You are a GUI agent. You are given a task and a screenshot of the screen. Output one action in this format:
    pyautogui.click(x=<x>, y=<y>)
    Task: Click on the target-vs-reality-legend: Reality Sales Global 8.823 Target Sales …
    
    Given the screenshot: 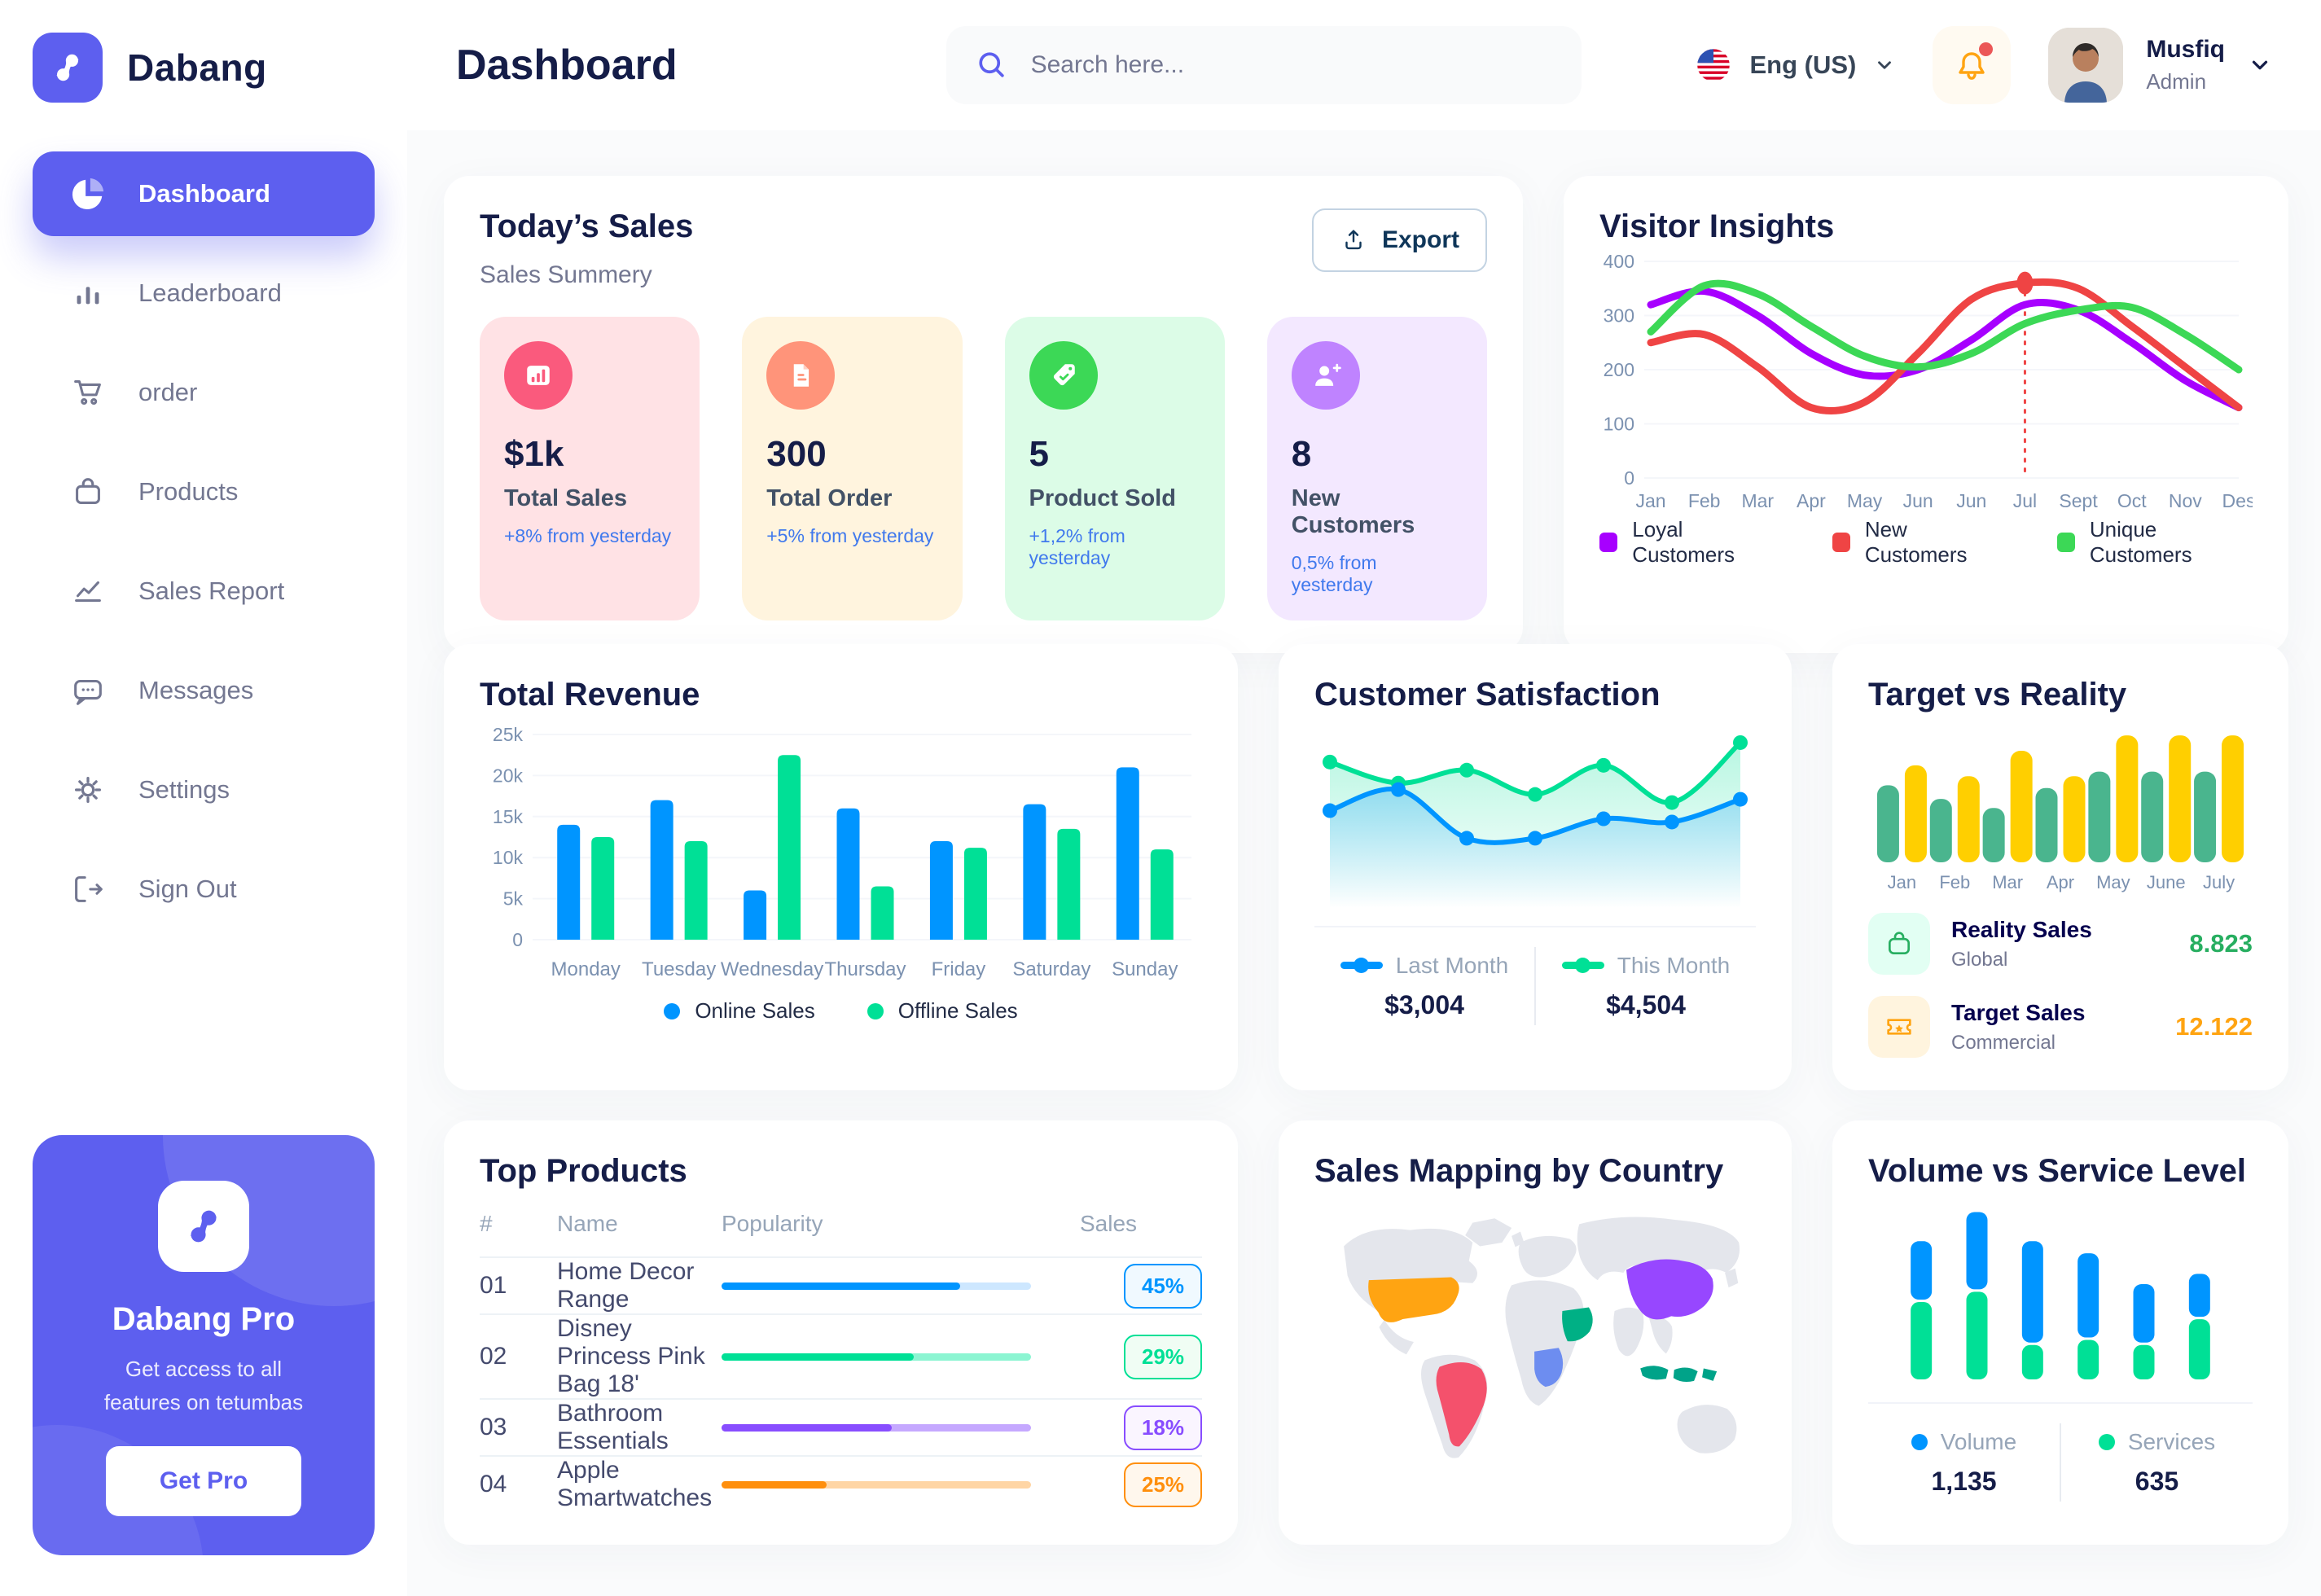 What is the action you would take?
    pyautogui.click(x=2060, y=985)
    